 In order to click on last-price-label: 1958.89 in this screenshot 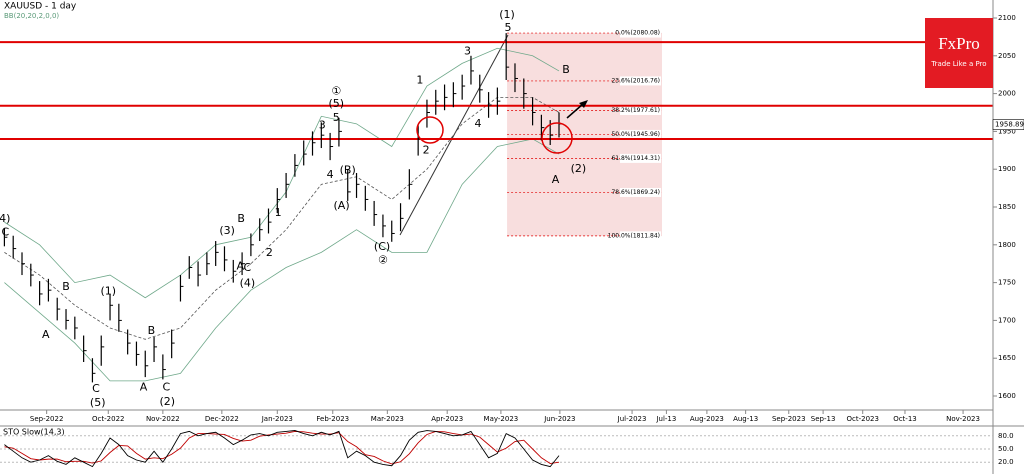, I will do `click(1009, 125)`.